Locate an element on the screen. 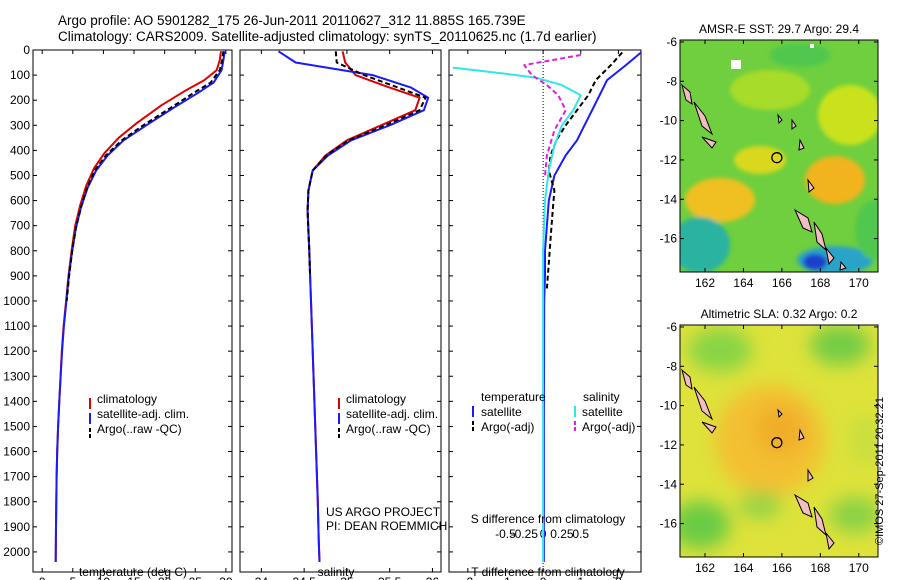 This screenshot has width=900, height=580. depth-tick-label: 1500 is located at coordinates (16, 426).